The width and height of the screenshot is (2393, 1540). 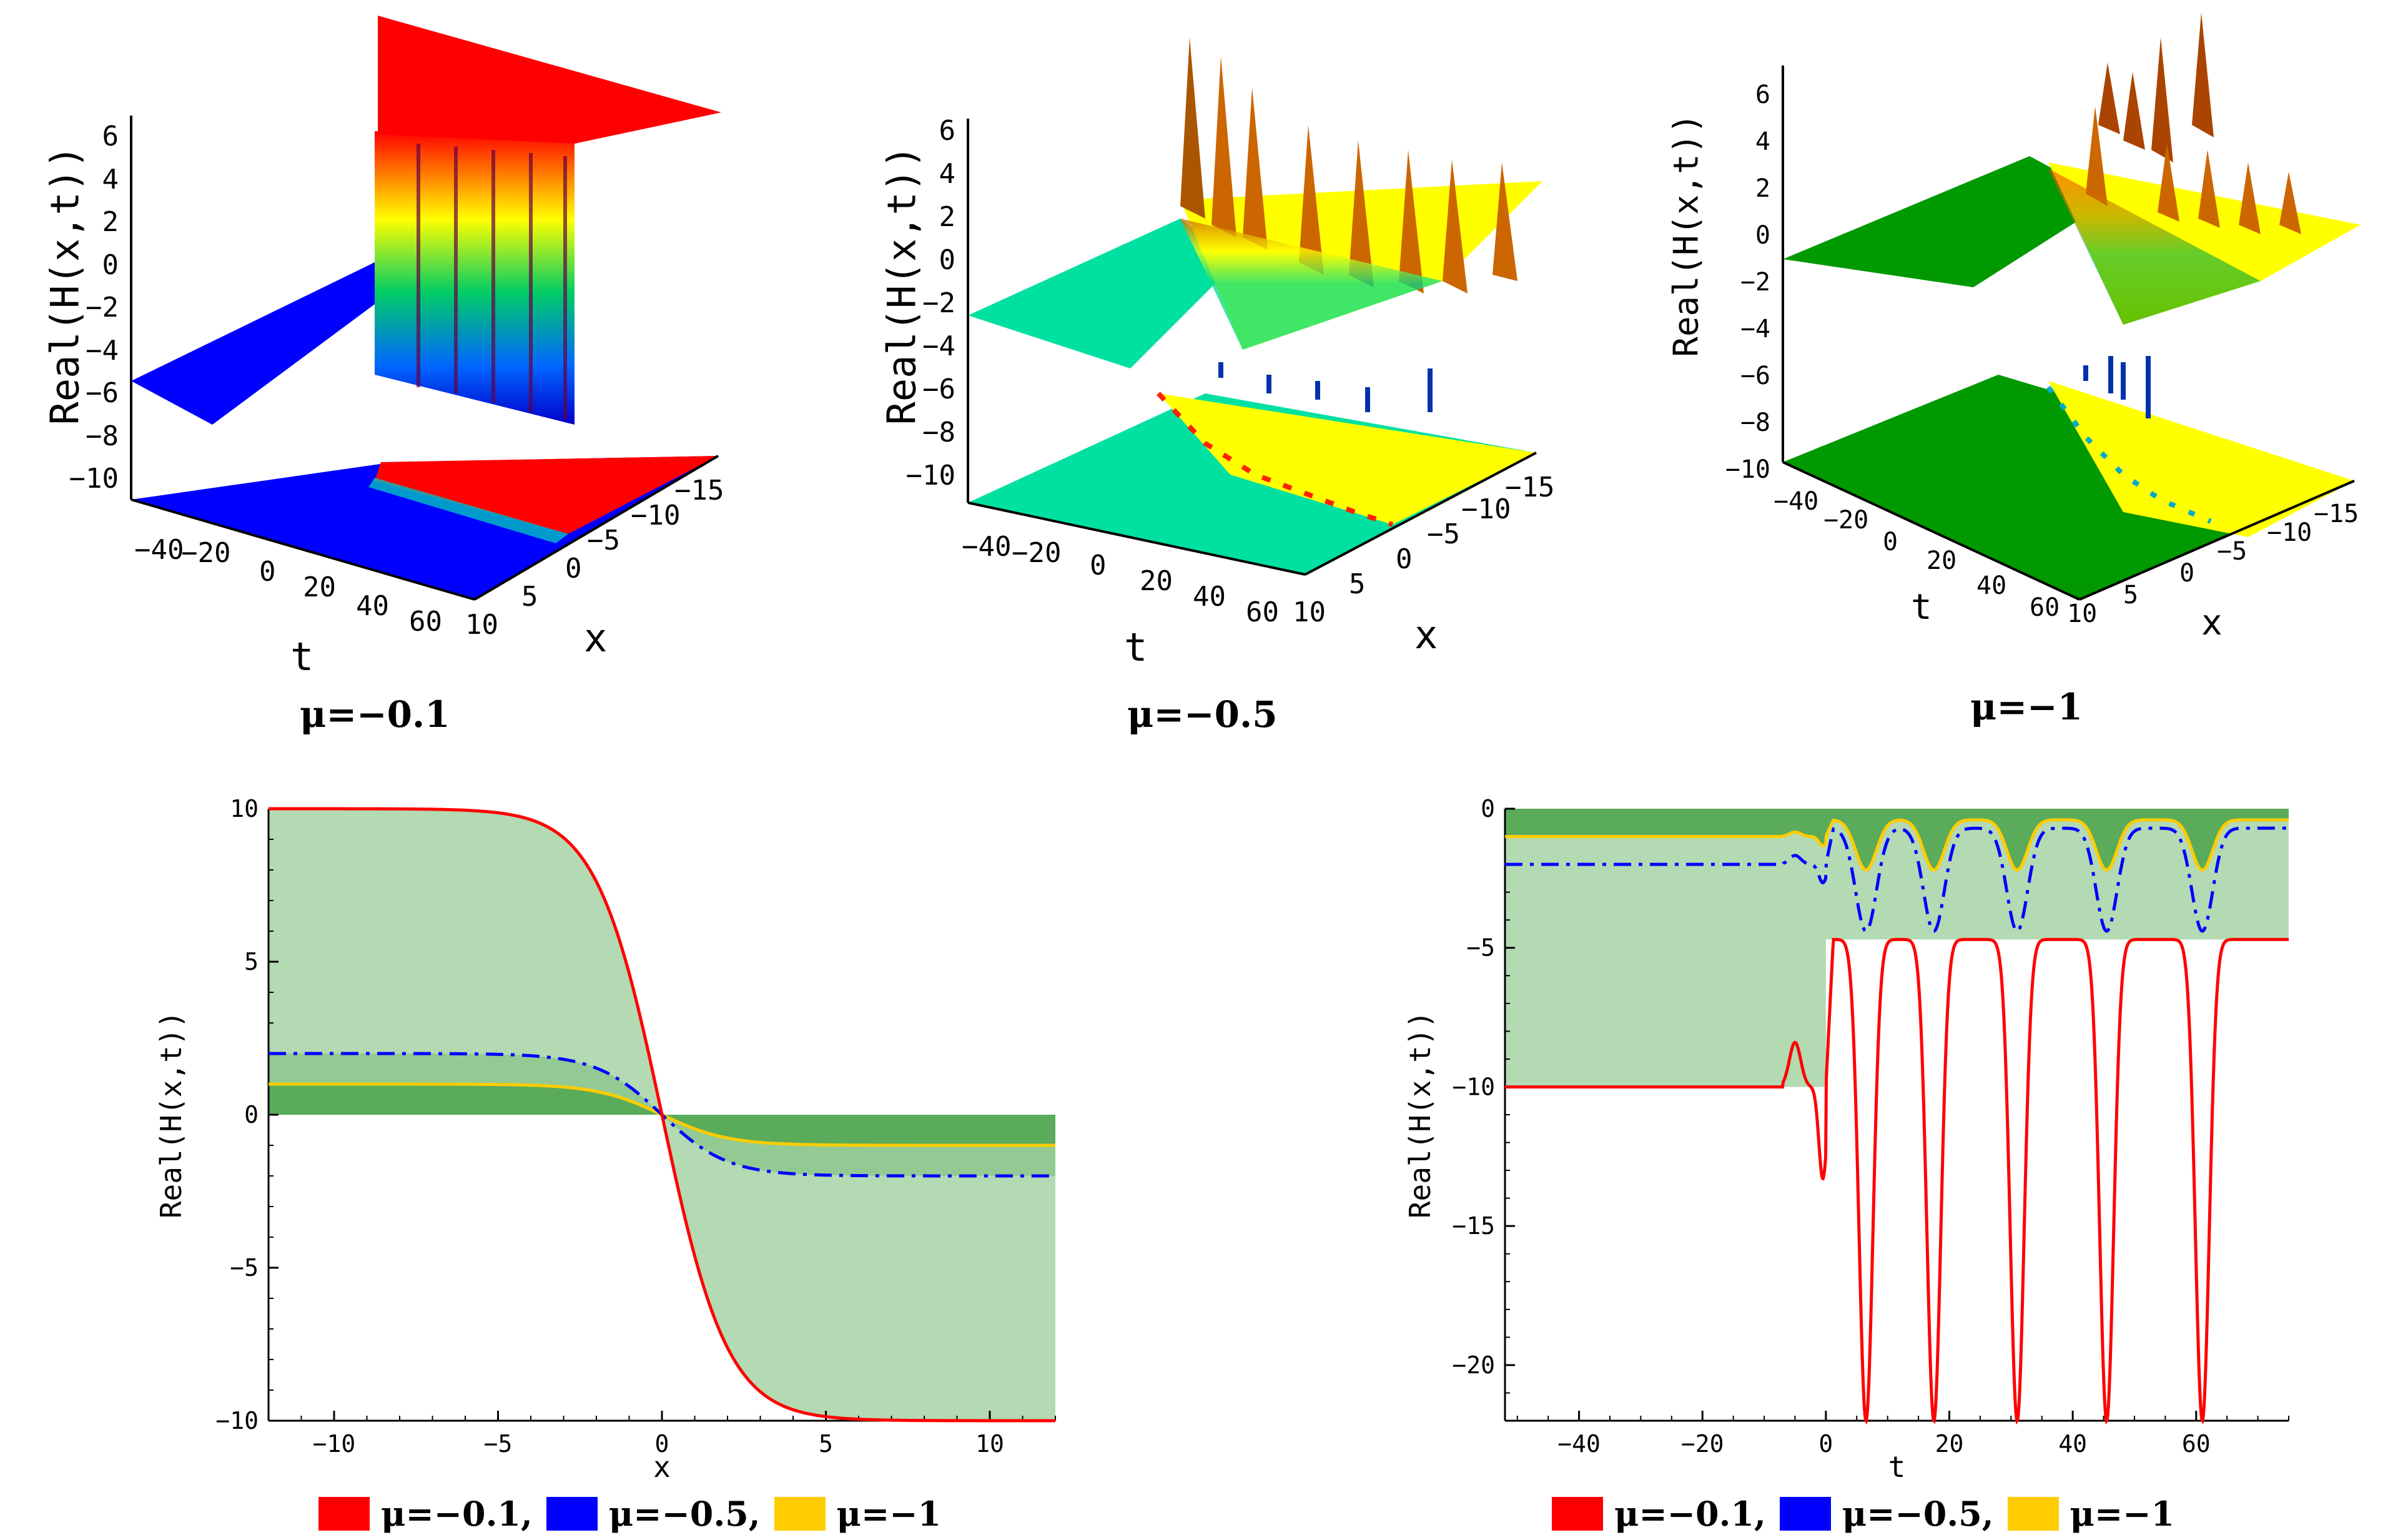 What do you see at coordinates (1686, 235) in the screenshot?
I see `z-axis-label: Real(H(x,t))` at bounding box center [1686, 235].